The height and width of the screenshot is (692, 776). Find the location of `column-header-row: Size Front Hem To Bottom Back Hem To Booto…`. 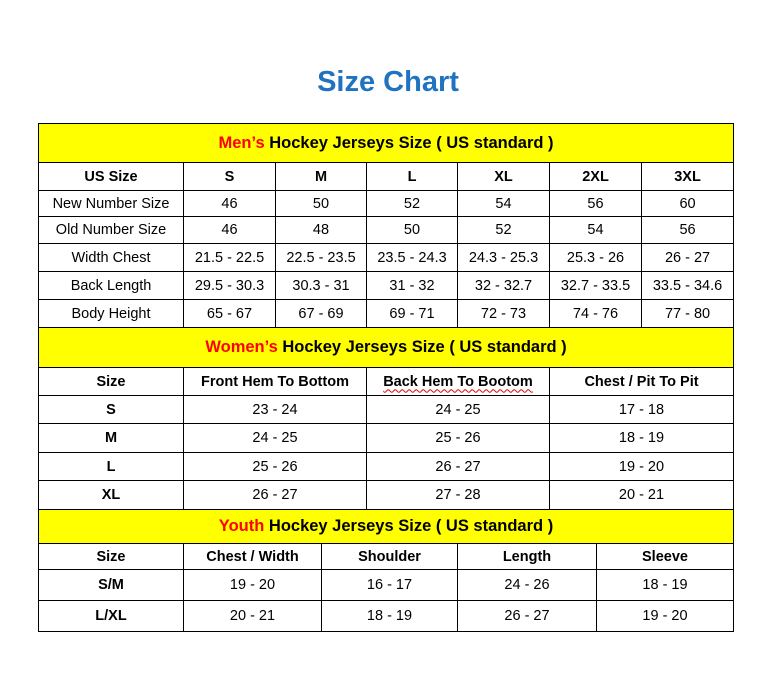

column-header-row: Size Front Hem To Bottom Back Hem To Booto… is located at coordinates (386, 381).